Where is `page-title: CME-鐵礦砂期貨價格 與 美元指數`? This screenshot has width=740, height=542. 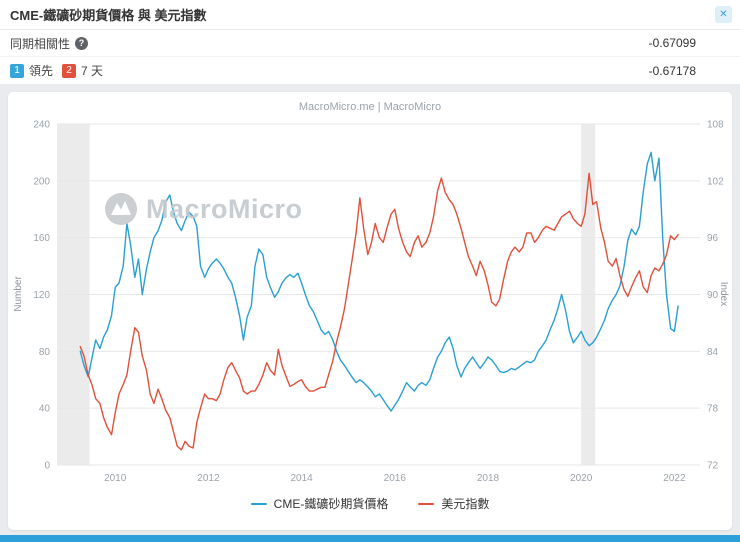
page-title: CME-鐵礦砂期貨價格 與 美元指數 is located at coordinates (108, 15).